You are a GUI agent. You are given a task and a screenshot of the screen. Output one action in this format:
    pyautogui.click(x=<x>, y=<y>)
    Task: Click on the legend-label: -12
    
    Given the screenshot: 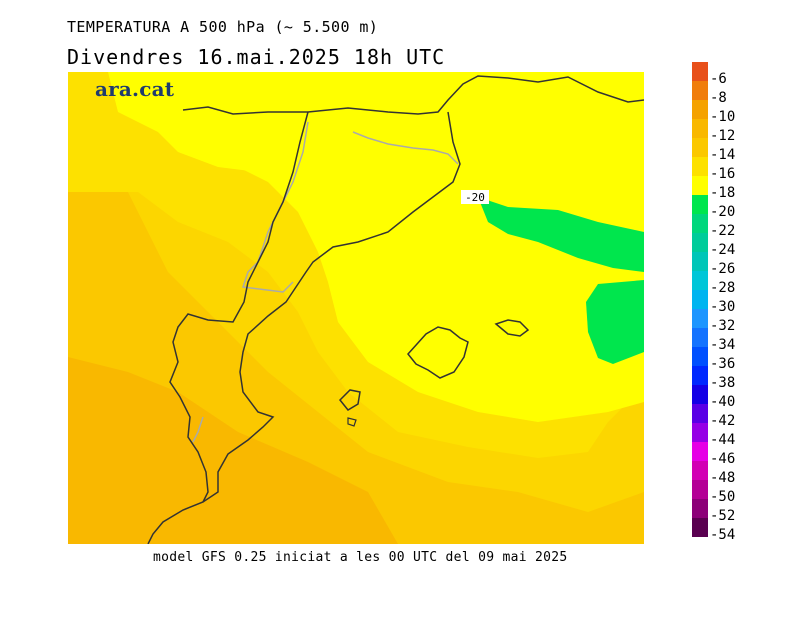 What is the action you would take?
    pyautogui.click(x=723, y=136)
    